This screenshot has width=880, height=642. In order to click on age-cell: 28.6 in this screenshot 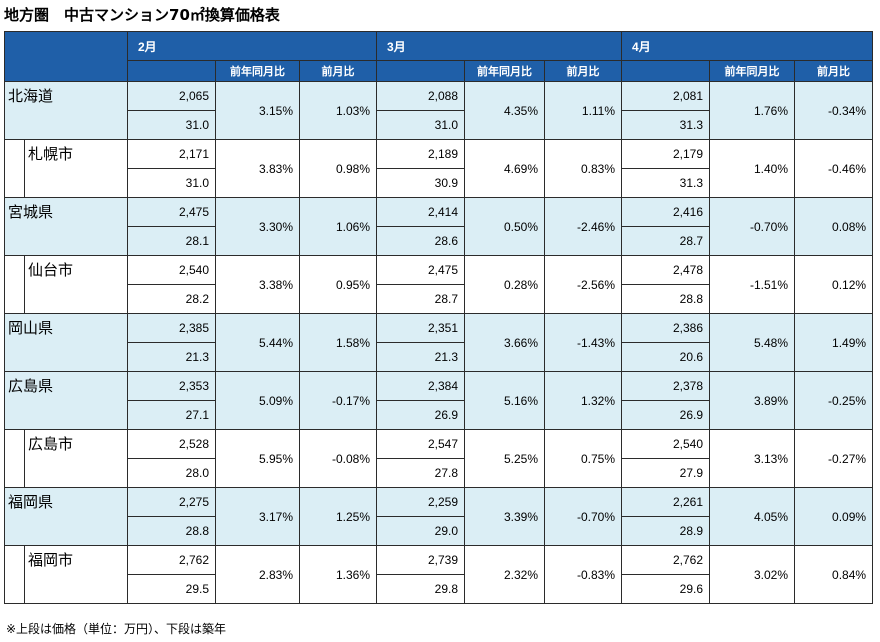, I will do `click(421, 241)`.